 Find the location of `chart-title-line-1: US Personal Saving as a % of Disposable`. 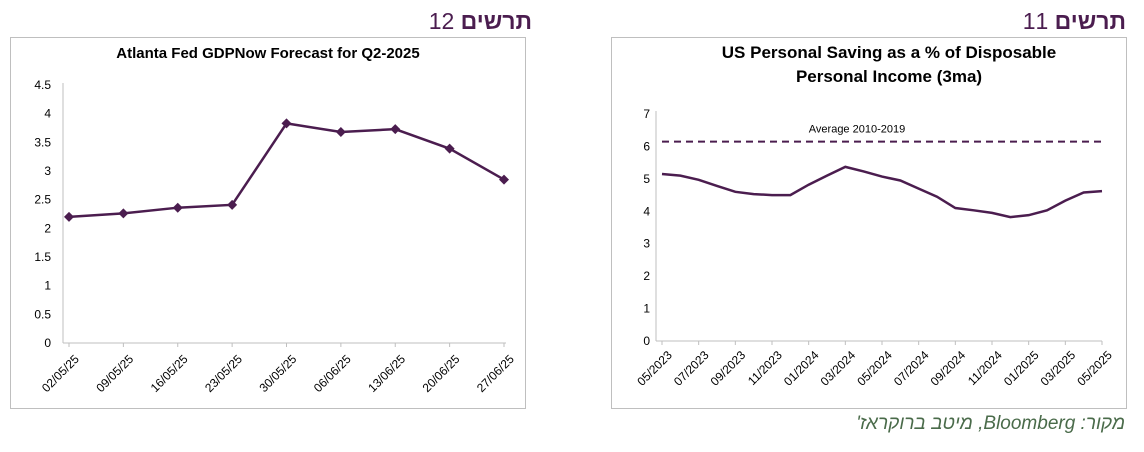

chart-title-line-1: US Personal Saving as a % of Disposable is located at coordinates (889, 52).